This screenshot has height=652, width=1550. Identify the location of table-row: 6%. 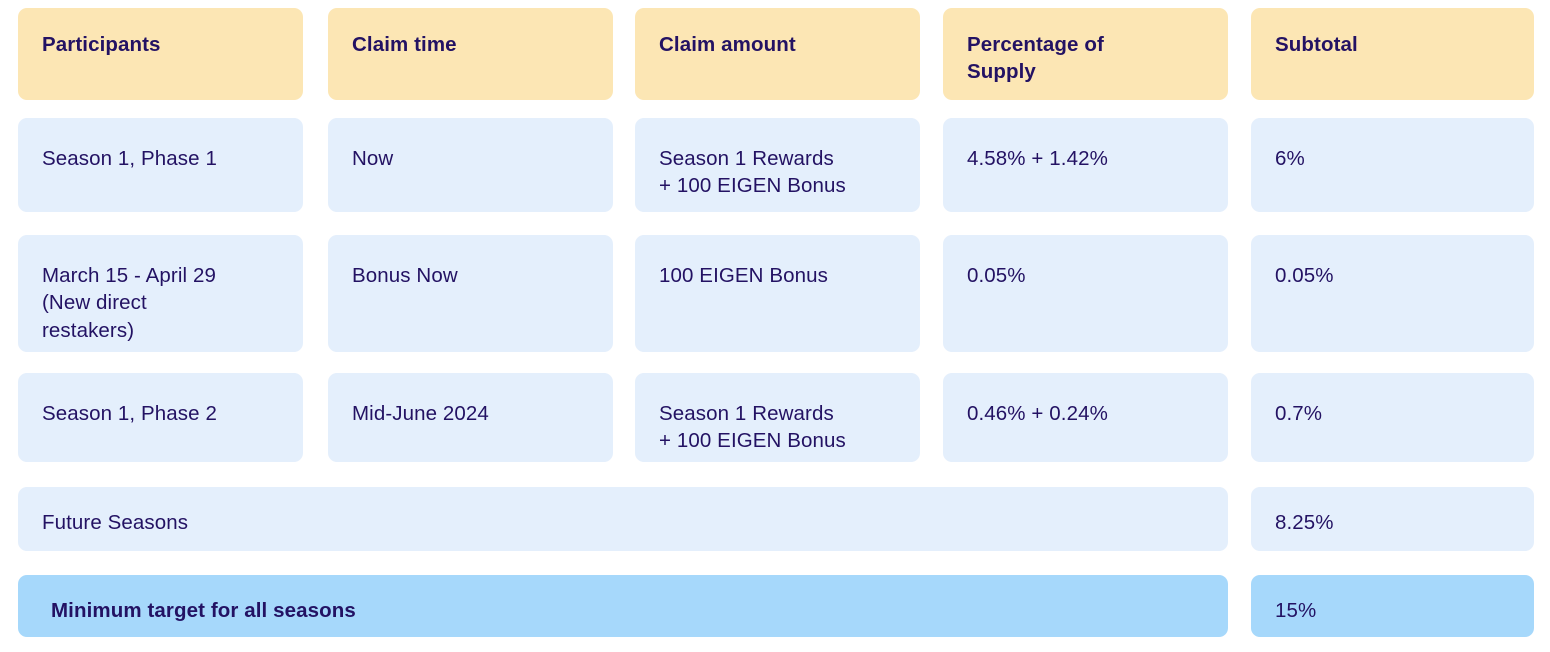
(1392, 165).